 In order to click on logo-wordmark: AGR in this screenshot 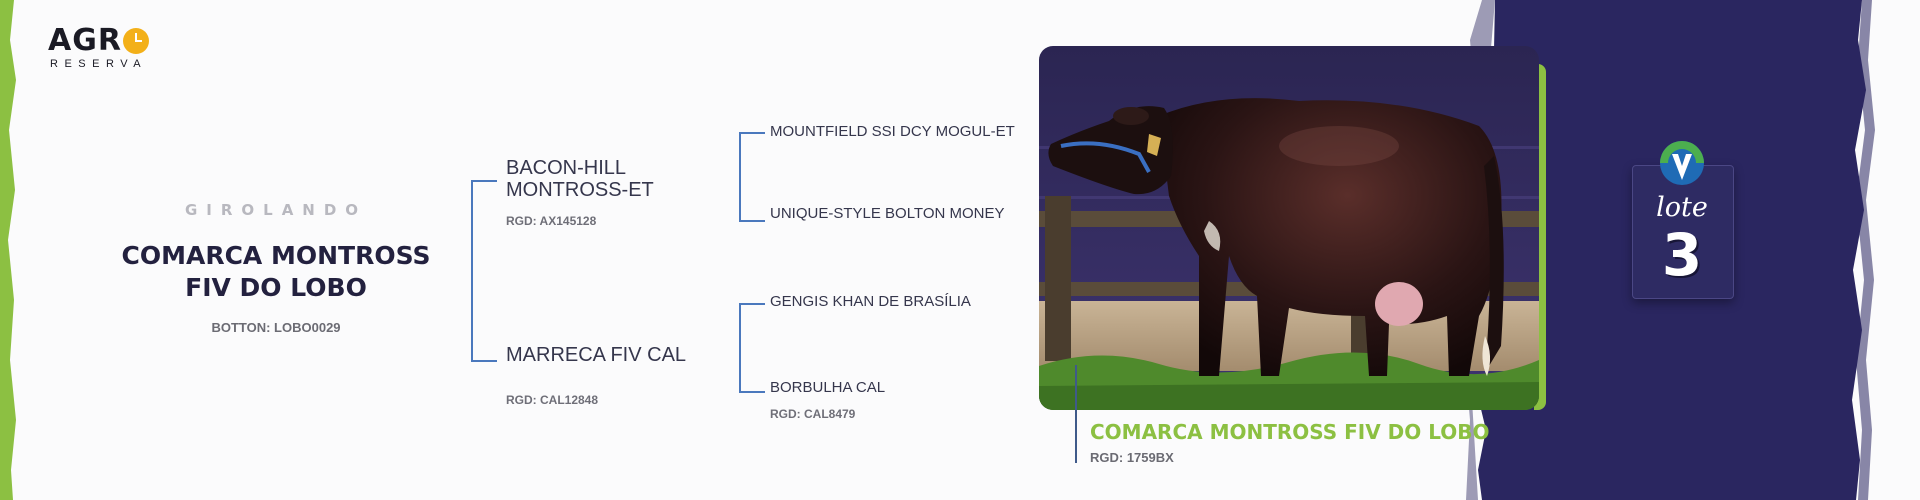, I will do `click(85, 40)`.